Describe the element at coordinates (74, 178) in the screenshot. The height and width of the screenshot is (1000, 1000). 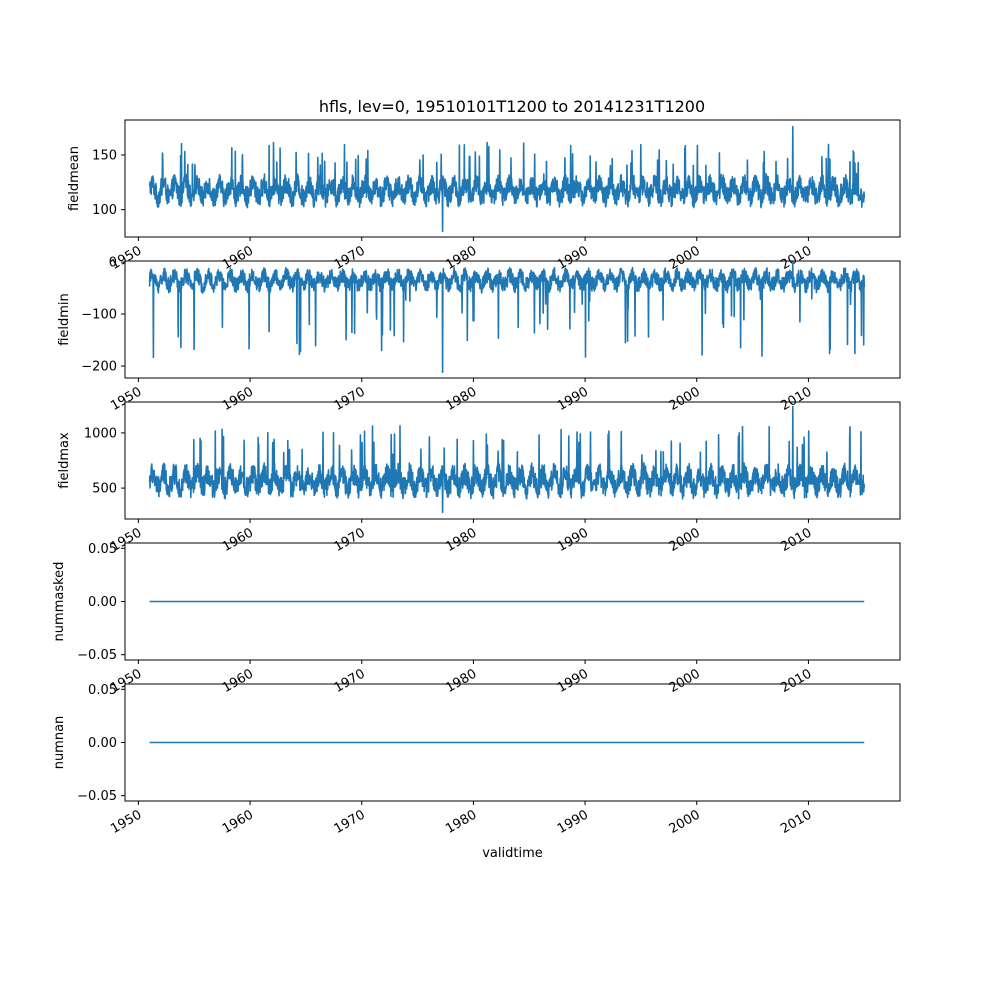
I see `ylabel-fieldmean: fieldmean` at that location.